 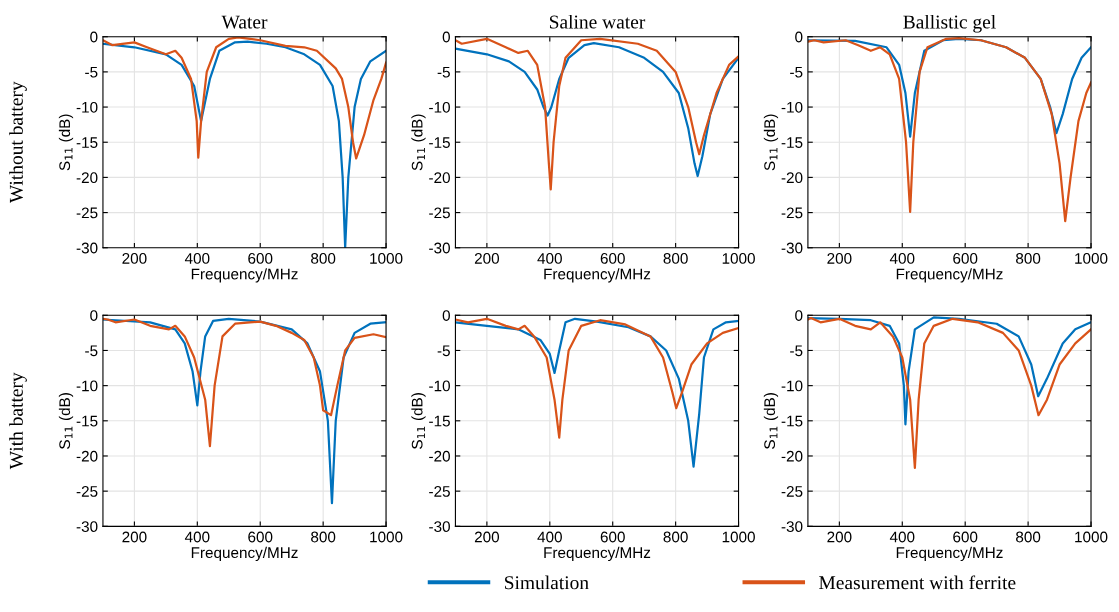 What do you see at coordinates (547, 582) in the screenshot?
I see `legend-label: Simulation` at bounding box center [547, 582].